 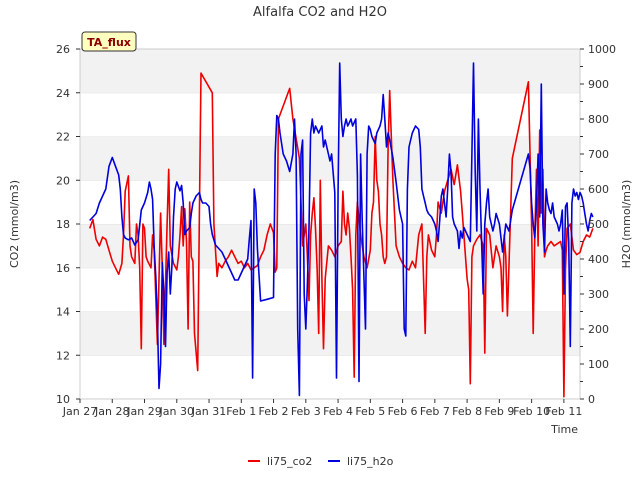 I want to click on y-left-tick-label: 24, so click(x=63, y=93).